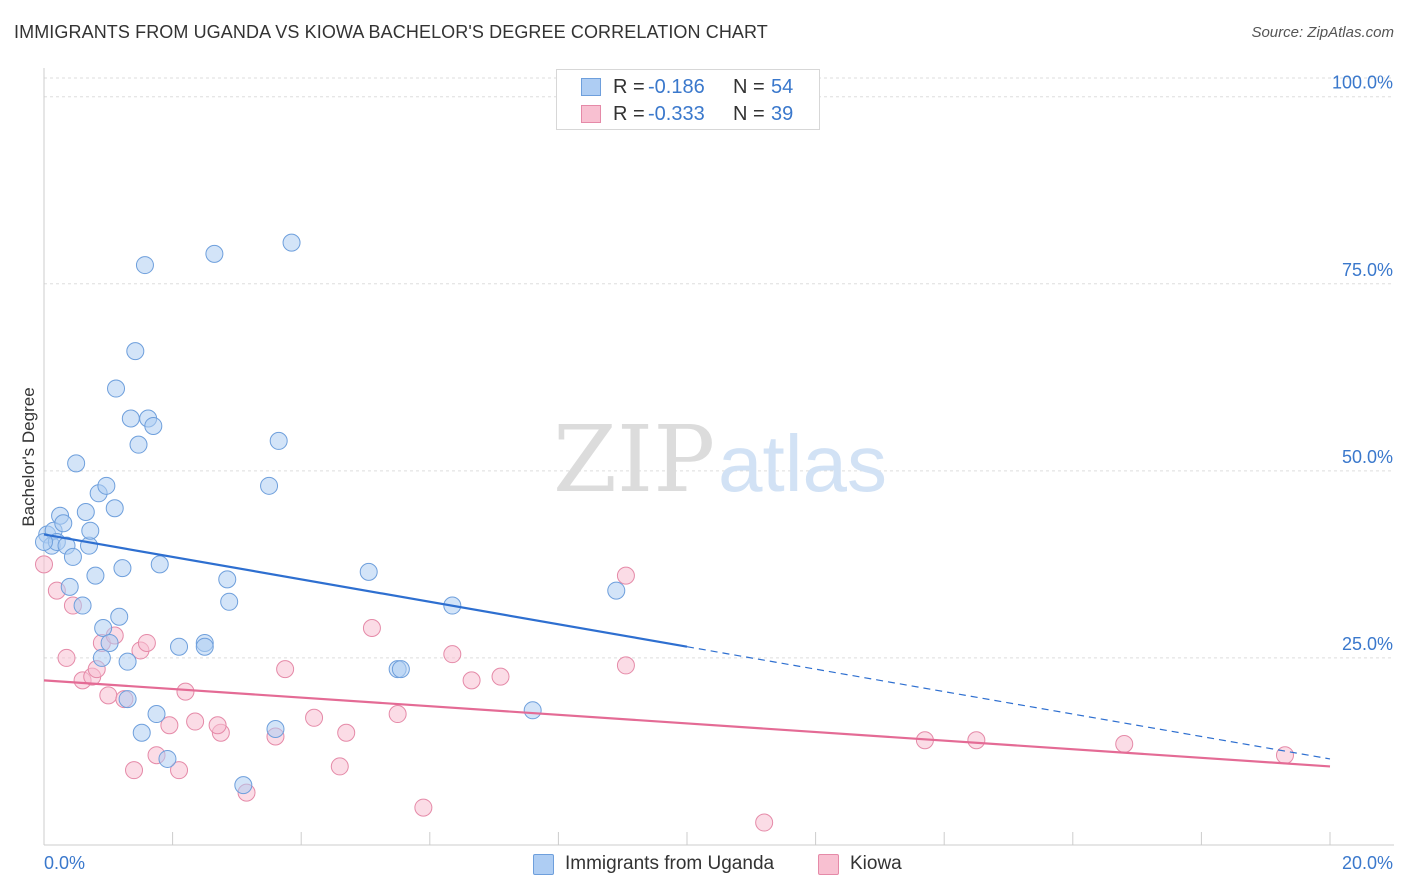  Describe the element at coordinates (1367, 270) in the screenshot. I see `y-tick-label: 75.0%` at that location.